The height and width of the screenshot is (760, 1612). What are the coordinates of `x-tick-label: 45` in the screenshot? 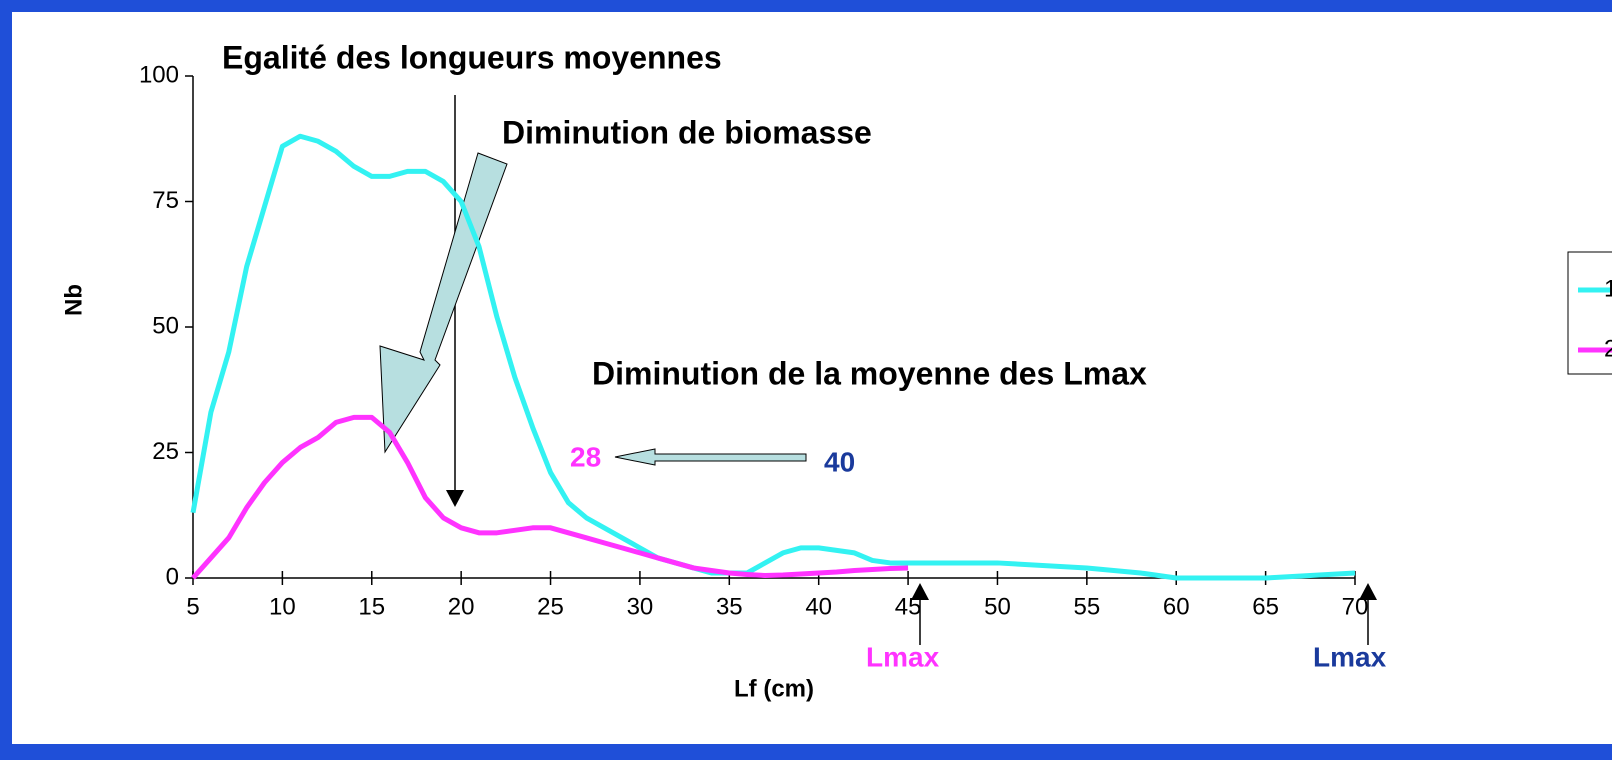 It's located at (908, 606).